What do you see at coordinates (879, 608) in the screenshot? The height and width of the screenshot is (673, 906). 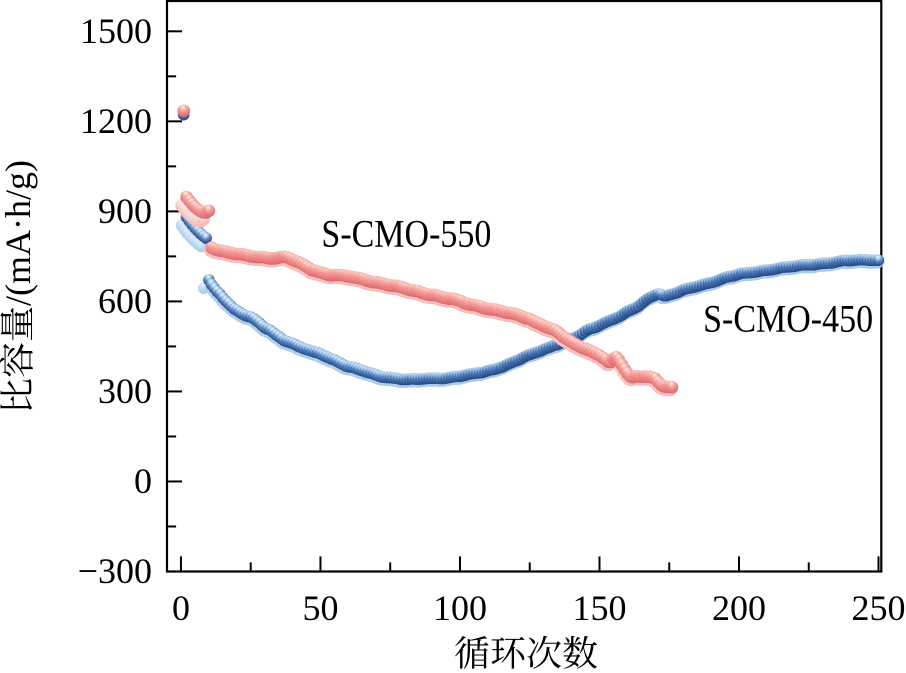 I see `x-tick-label: 250` at bounding box center [879, 608].